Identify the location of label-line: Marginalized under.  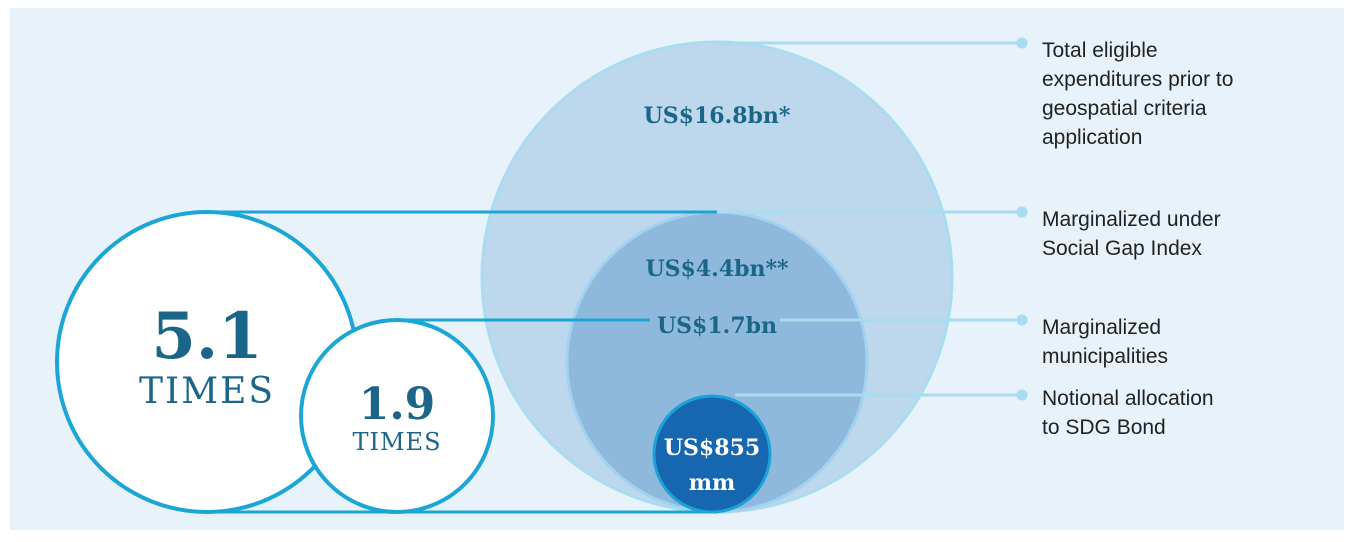
(1131, 219).